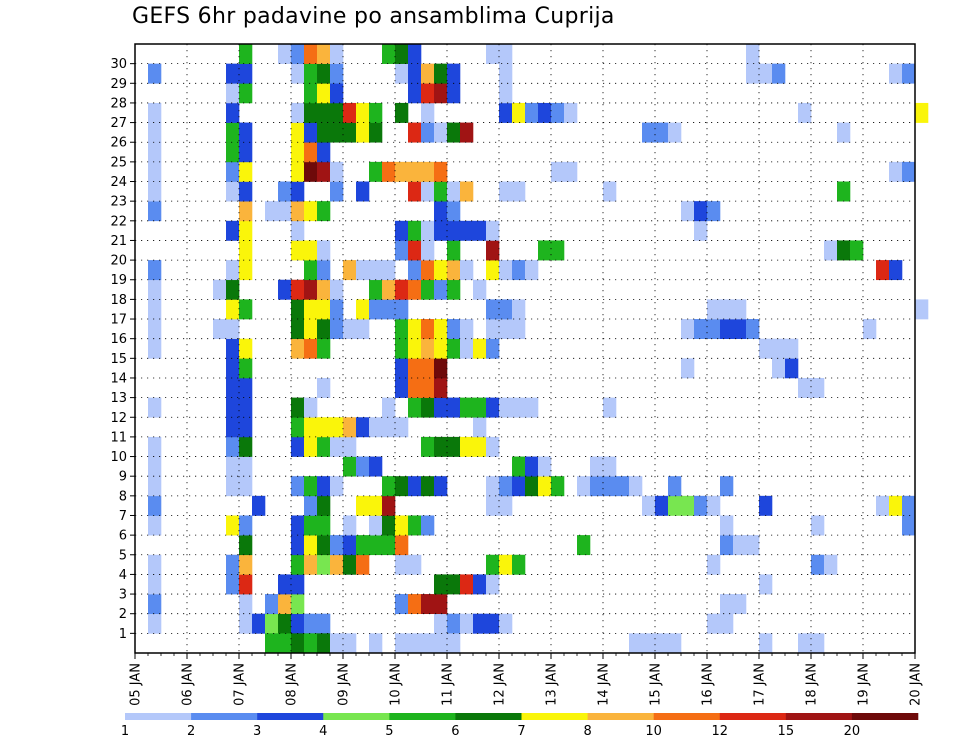 This screenshot has width=960, height=742. Describe the element at coordinates (118, 320) in the screenshot. I see `y-tick-label: 17` at that location.